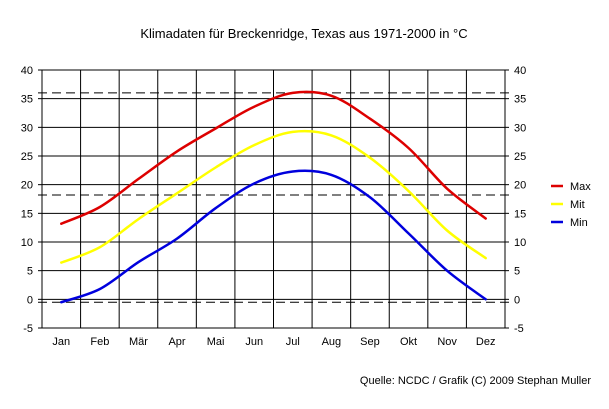 The height and width of the screenshot is (409, 609). What do you see at coordinates (30, 300) in the screenshot?
I see `y-tick-label: 0` at bounding box center [30, 300].